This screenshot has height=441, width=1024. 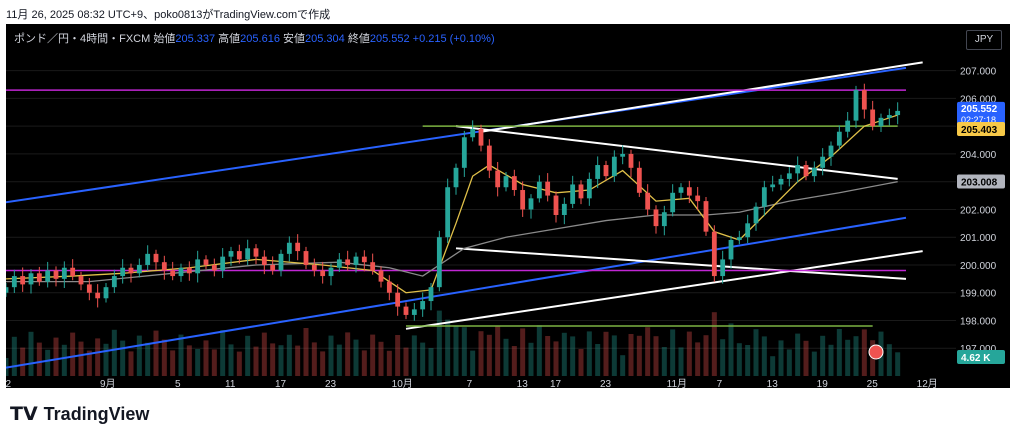 I want to click on tradingview-logo-icon: TV, so click(x=24, y=414).